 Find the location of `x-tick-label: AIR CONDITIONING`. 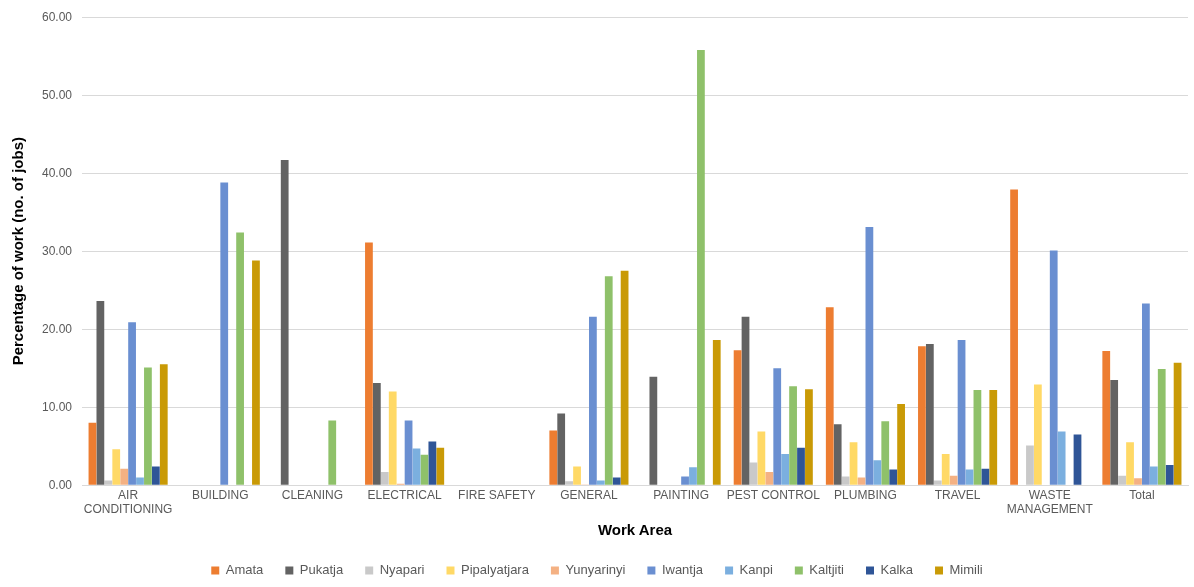

x-tick-label: AIR CONDITIONING is located at coordinates (128, 502).